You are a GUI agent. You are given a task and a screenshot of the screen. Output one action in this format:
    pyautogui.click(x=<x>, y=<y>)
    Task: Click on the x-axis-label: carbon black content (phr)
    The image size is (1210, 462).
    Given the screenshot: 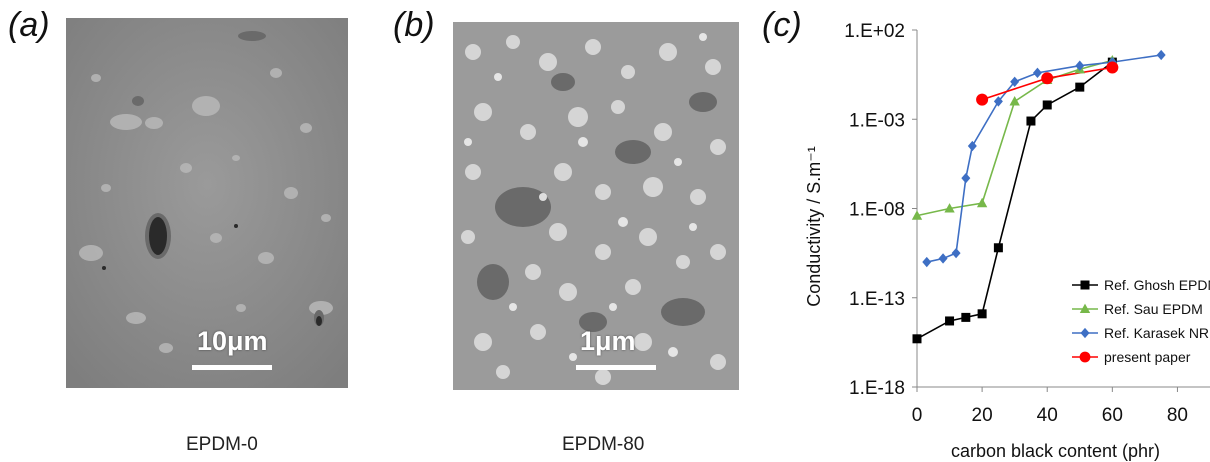 What is the action you would take?
    pyautogui.click(x=1055, y=451)
    